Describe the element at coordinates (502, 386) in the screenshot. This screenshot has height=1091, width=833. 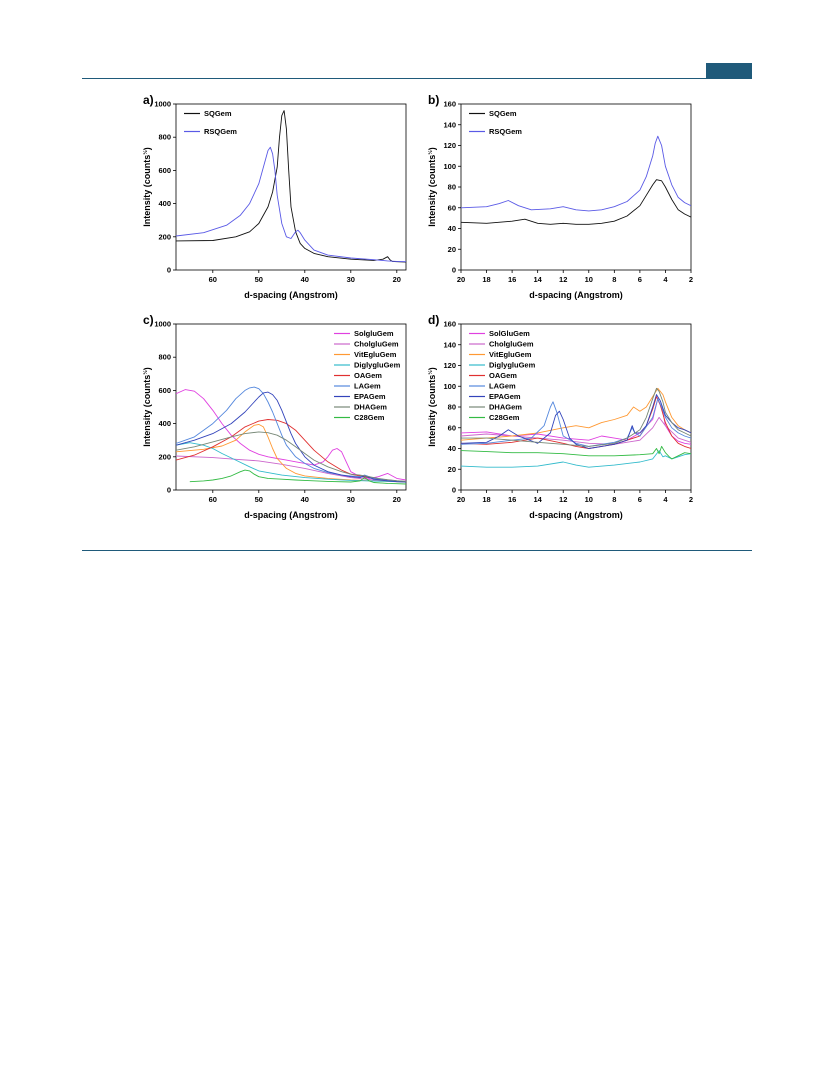
I see `legend-label: LAGem` at that location.